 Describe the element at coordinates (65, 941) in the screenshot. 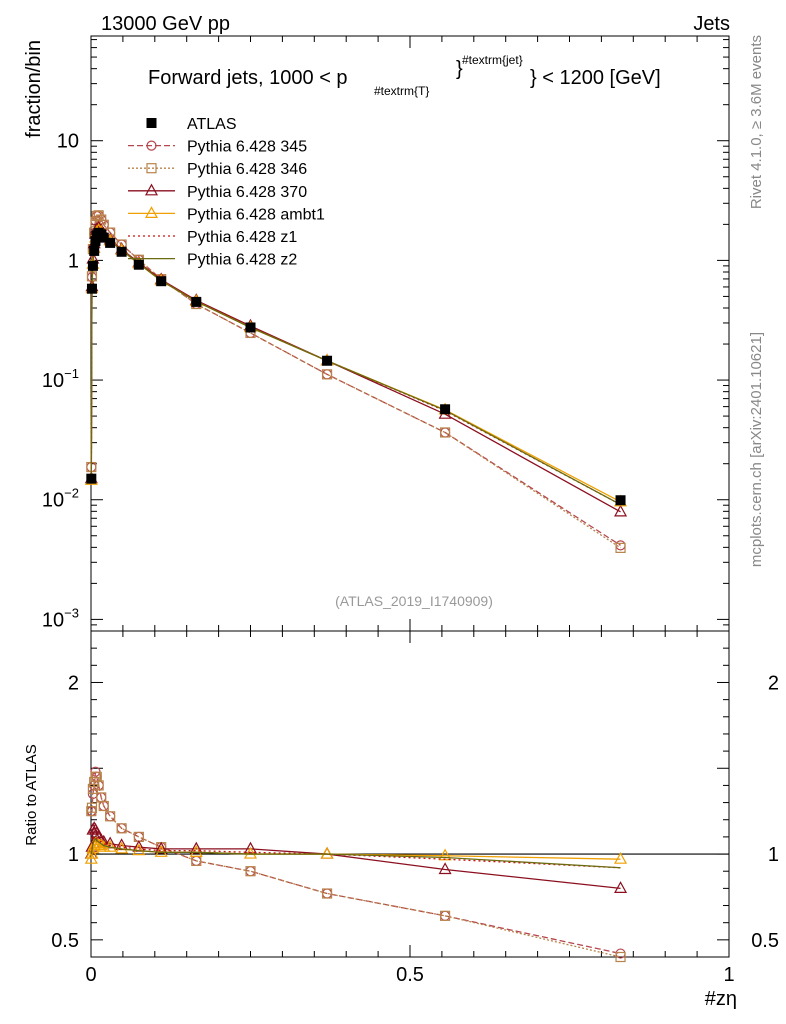

I see `ratio-tick-label: 0.5` at that location.